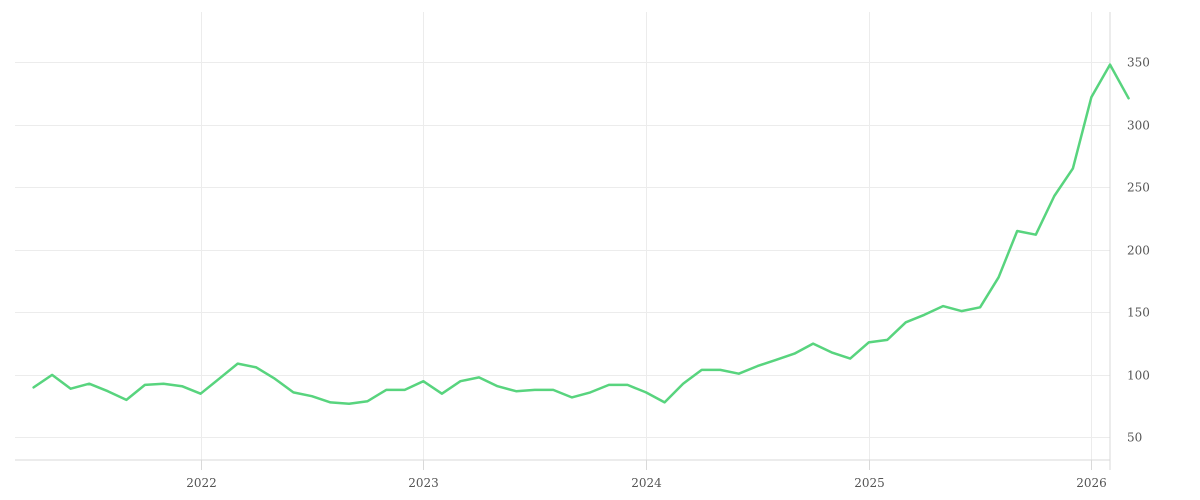  I want to click on y-axis-tick-labels: 50 100 150 200 250 300 350, so click(1138, 250).